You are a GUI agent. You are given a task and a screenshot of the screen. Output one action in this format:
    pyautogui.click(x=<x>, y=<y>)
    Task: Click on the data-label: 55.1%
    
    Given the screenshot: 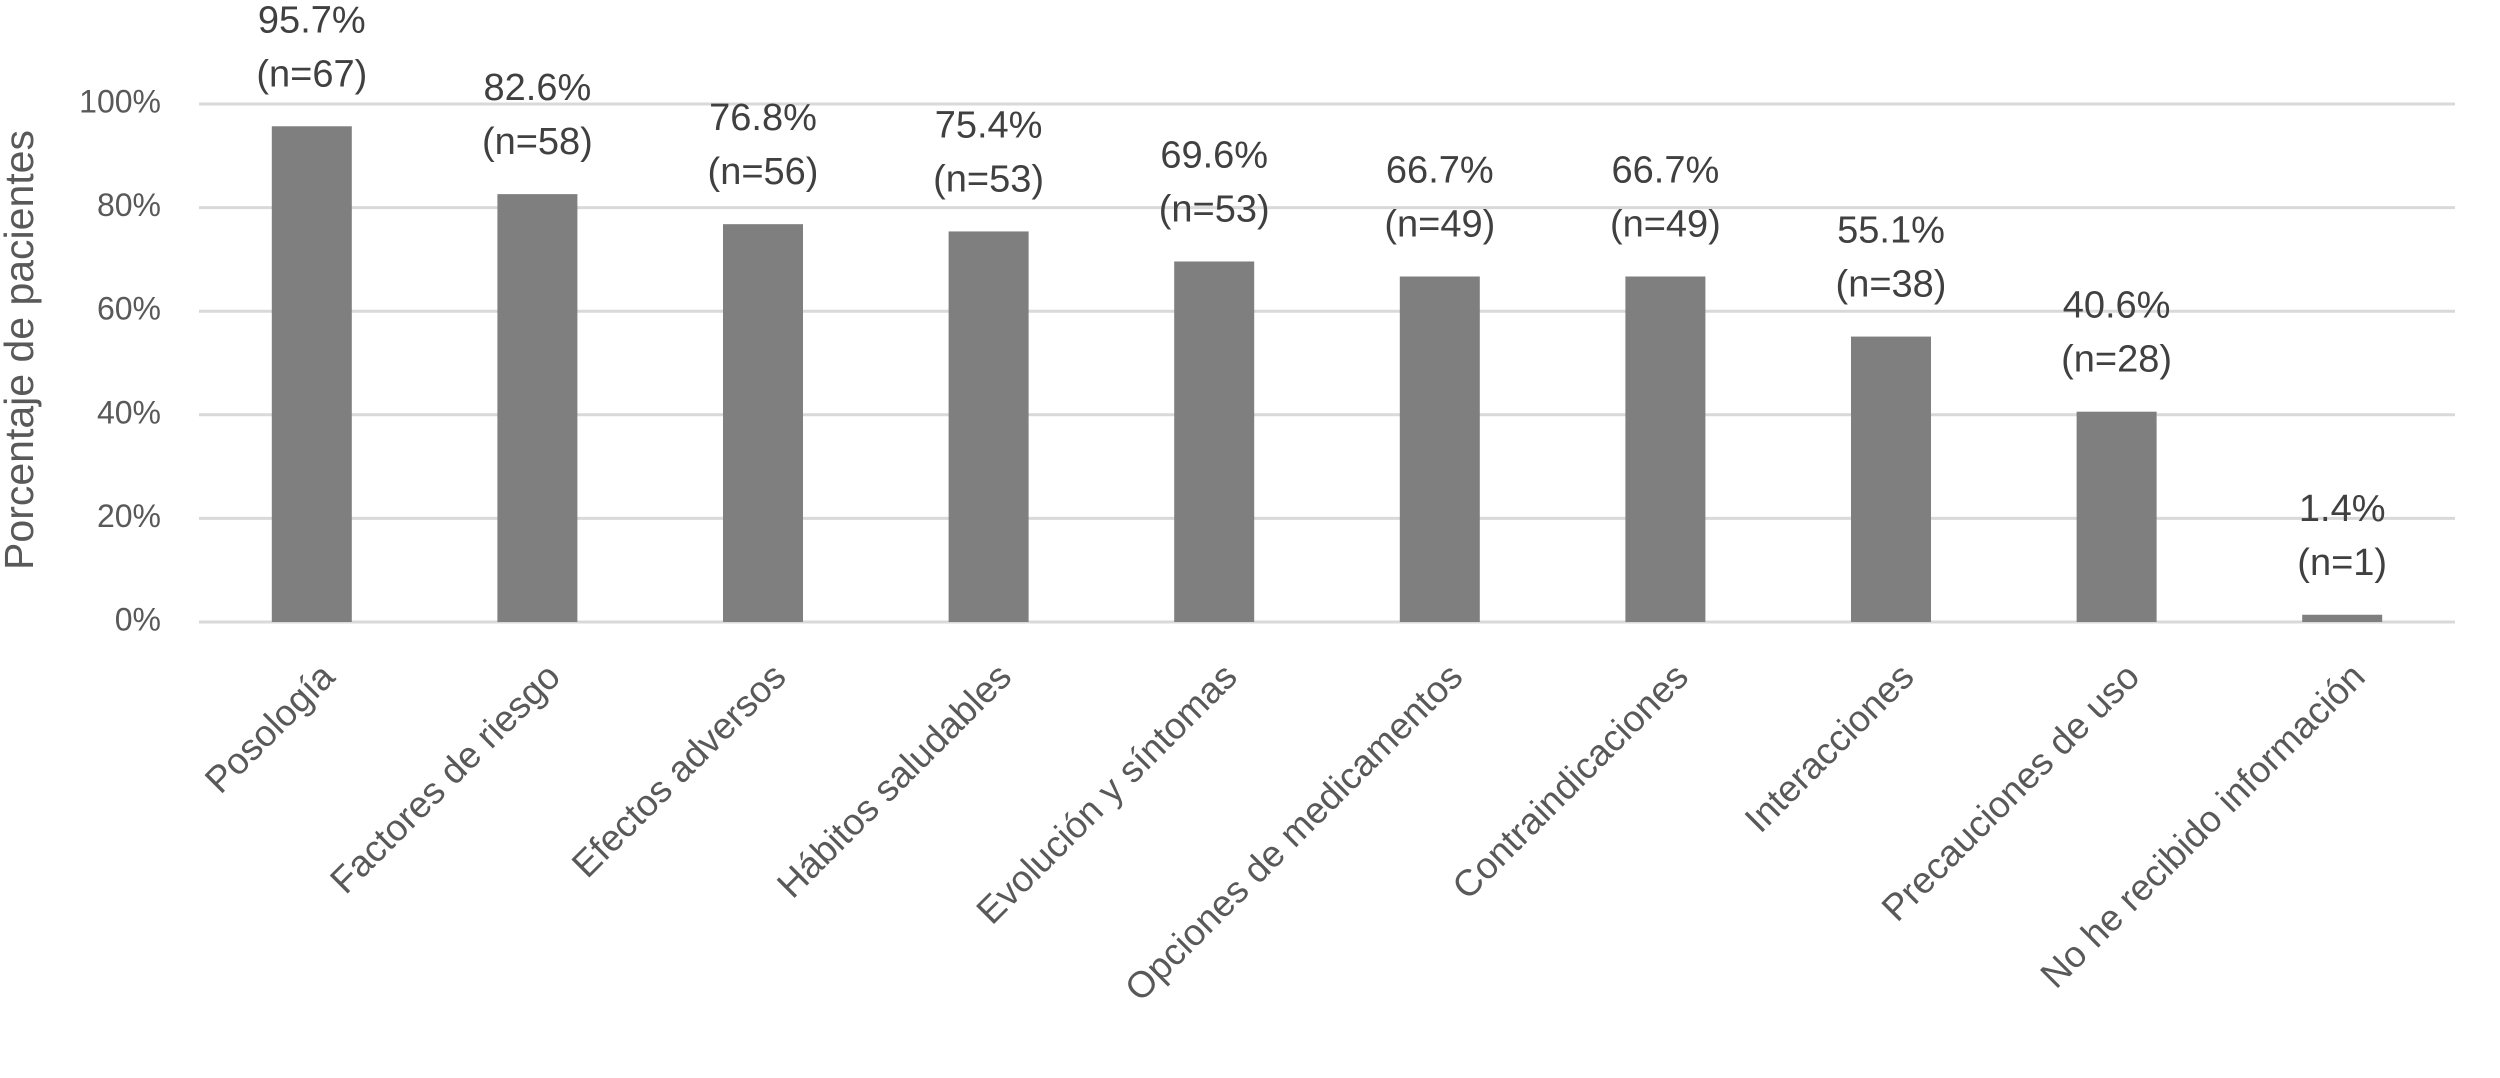 What is the action you would take?
    pyautogui.click(x=1891, y=231)
    